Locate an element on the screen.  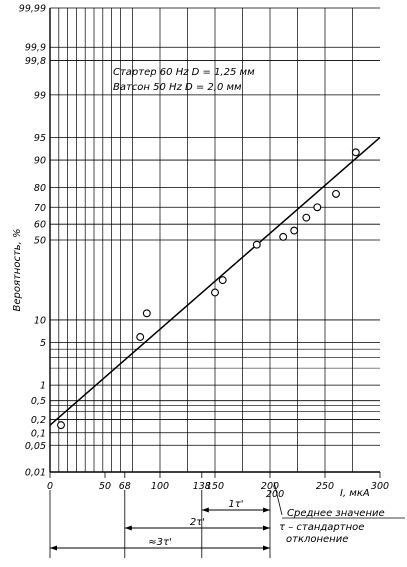
y-tick-label: 90 is located at coordinates (40, 161).